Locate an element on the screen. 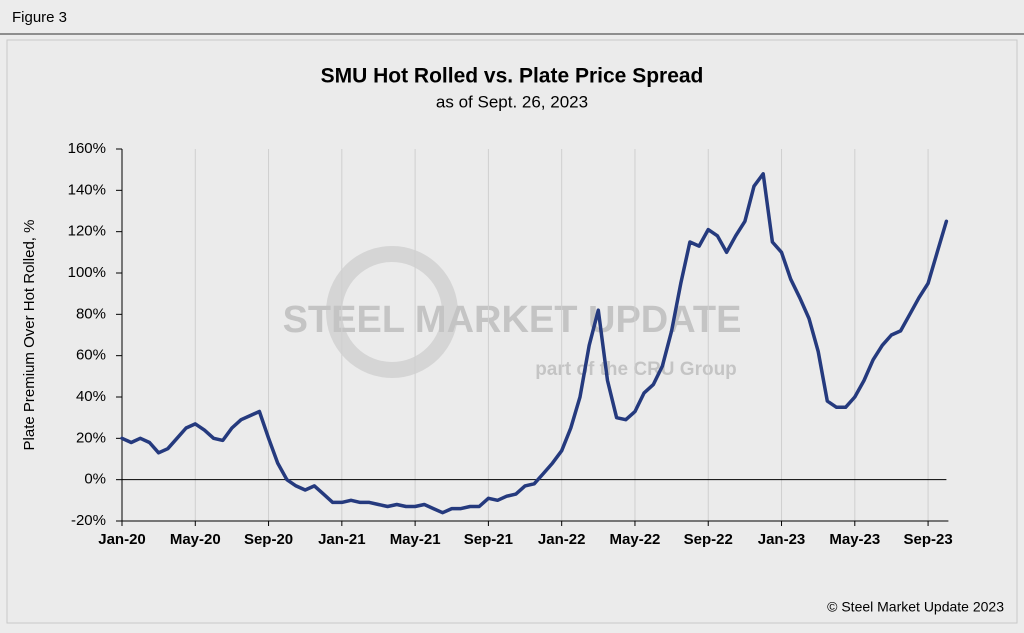 This screenshot has height=633, width=1024. y-tick-label: 40% is located at coordinates (91, 396).